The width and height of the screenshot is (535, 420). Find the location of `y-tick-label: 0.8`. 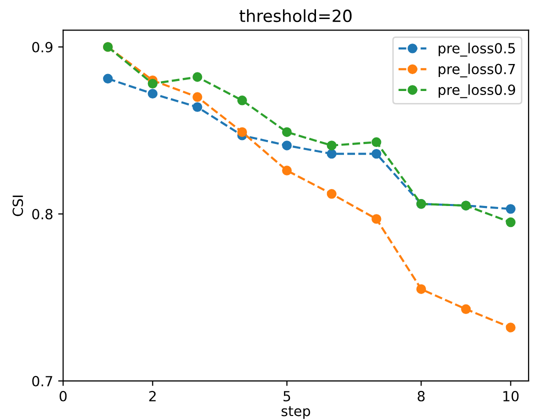

y-tick-label: 0.8 is located at coordinates (42, 214).